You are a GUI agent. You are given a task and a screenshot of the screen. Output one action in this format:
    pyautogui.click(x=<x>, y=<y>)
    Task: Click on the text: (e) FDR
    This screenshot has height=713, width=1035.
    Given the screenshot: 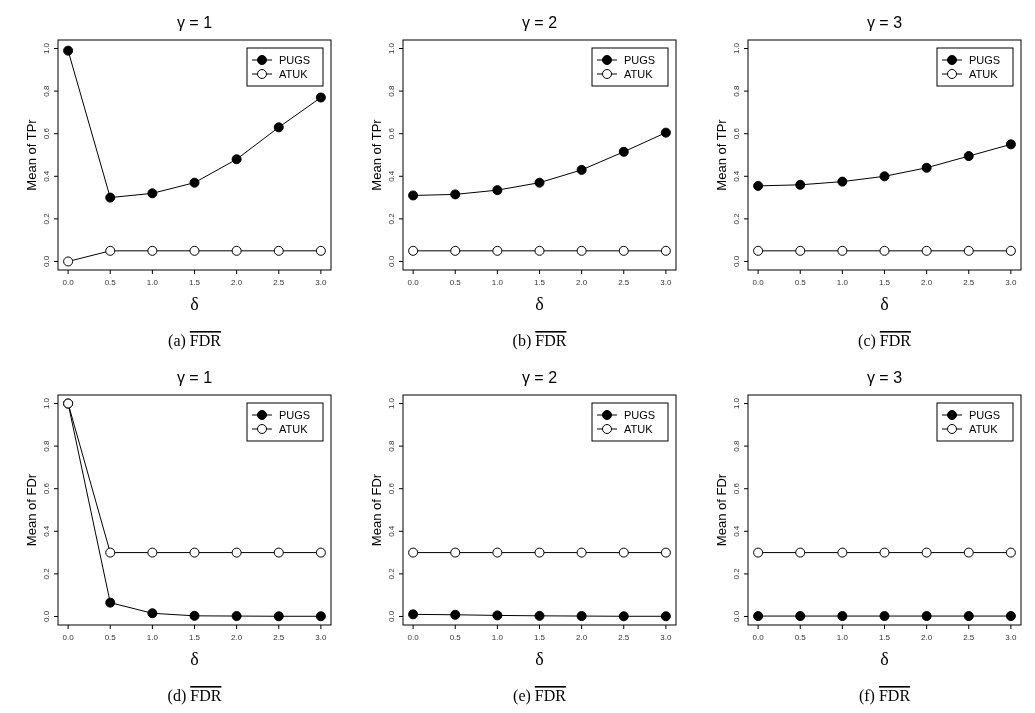 What is the action you would take?
    pyautogui.click(x=540, y=696)
    